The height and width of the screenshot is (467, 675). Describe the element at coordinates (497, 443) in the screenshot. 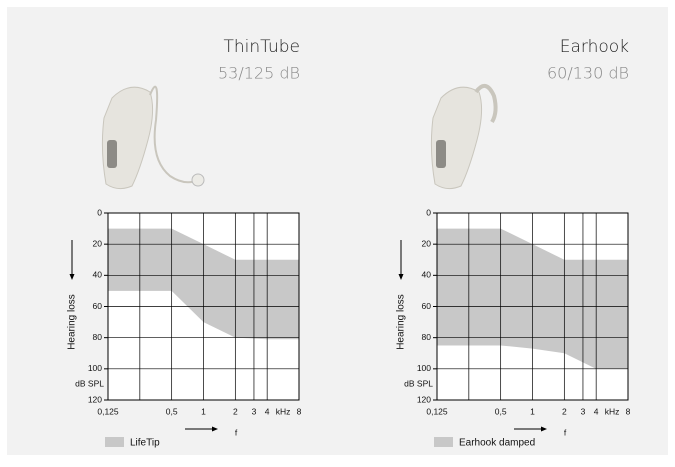

I see `legend-label: Earhook damped` at that location.